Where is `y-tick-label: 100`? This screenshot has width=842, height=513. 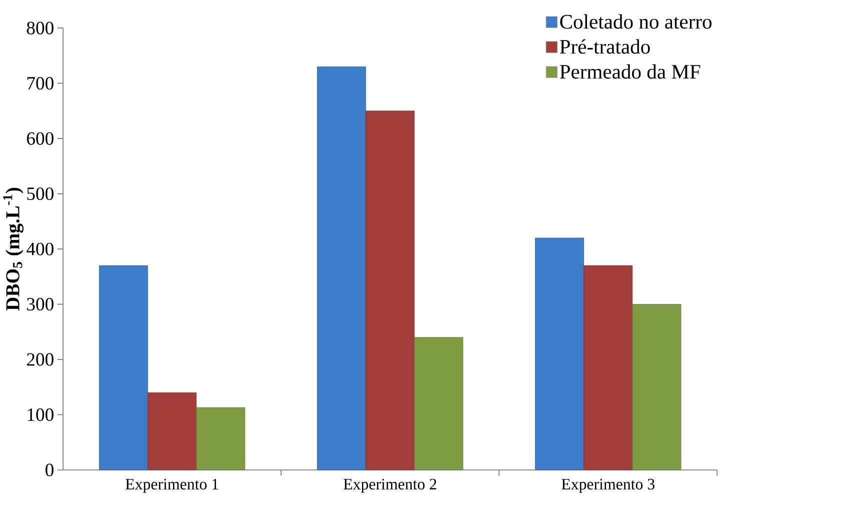
y-tick-label: 100 is located at coordinates (41, 415).